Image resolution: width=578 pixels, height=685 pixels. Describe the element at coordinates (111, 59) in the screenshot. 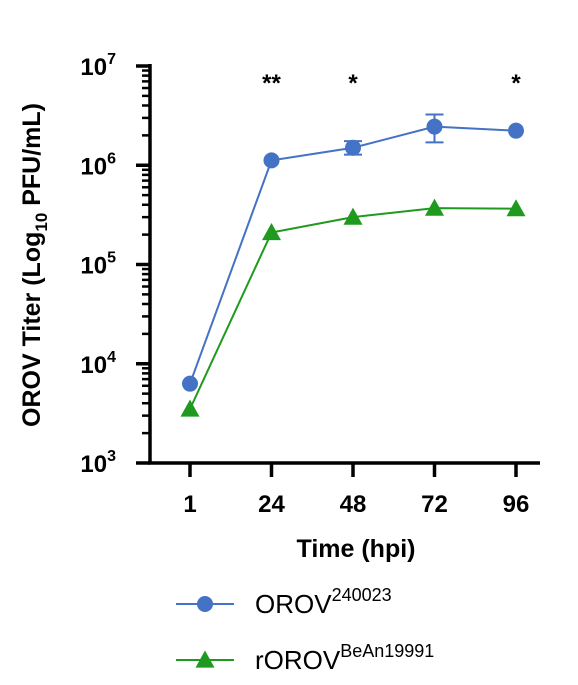

I see `y-tick-exponent: 7` at that location.